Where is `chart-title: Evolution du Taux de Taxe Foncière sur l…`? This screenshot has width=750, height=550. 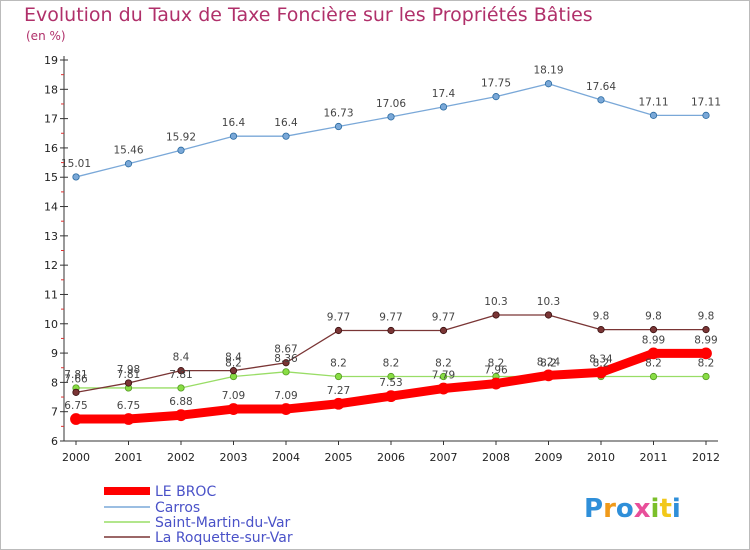 chart-title: Evolution du Taux de Taxe Foncière sur l… is located at coordinates (308, 15).